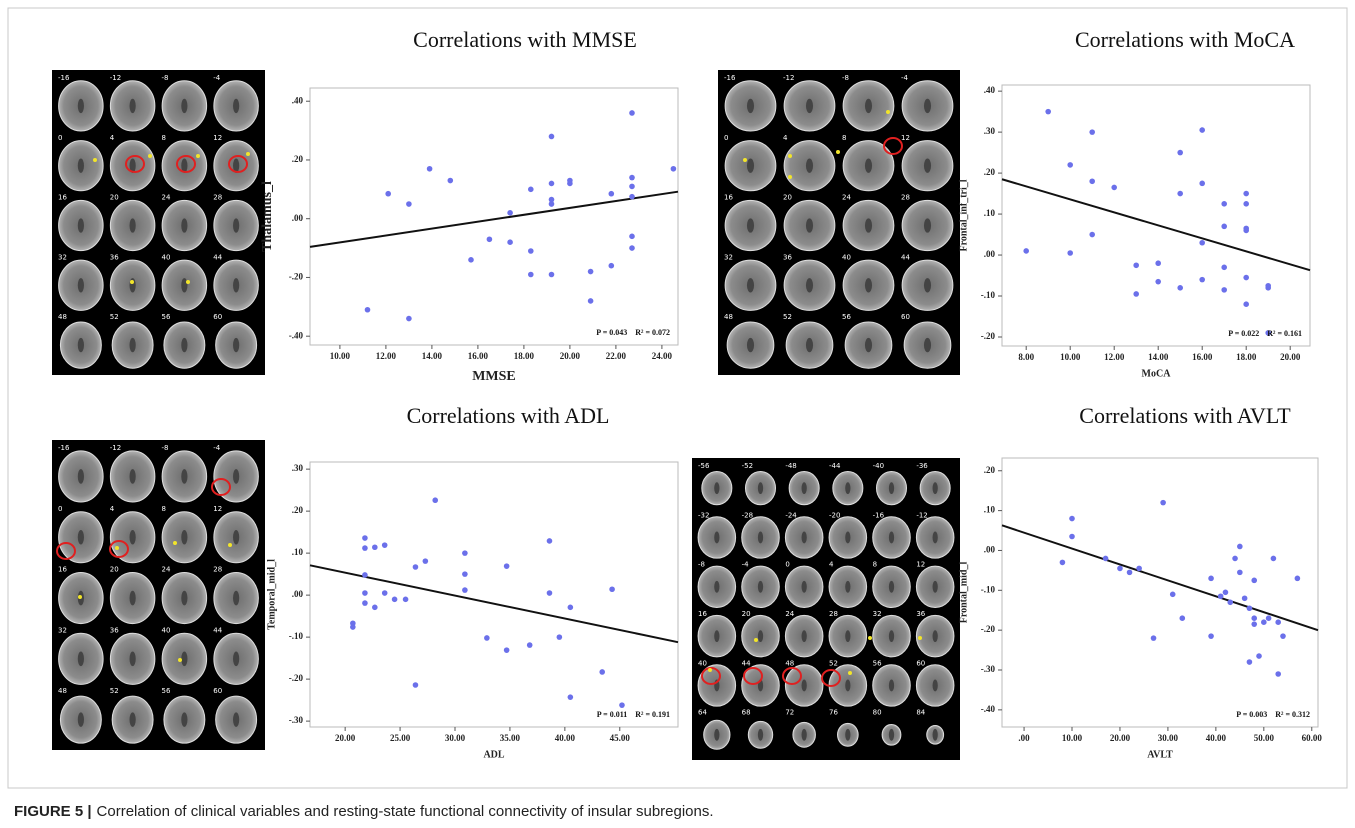 This screenshot has height=828, width=1355. What do you see at coordinates (1265, 333) in the screenshot?
I see `stats-annotation: P = 0.022 R² = 0.161` at bounding box center [1265, 333].